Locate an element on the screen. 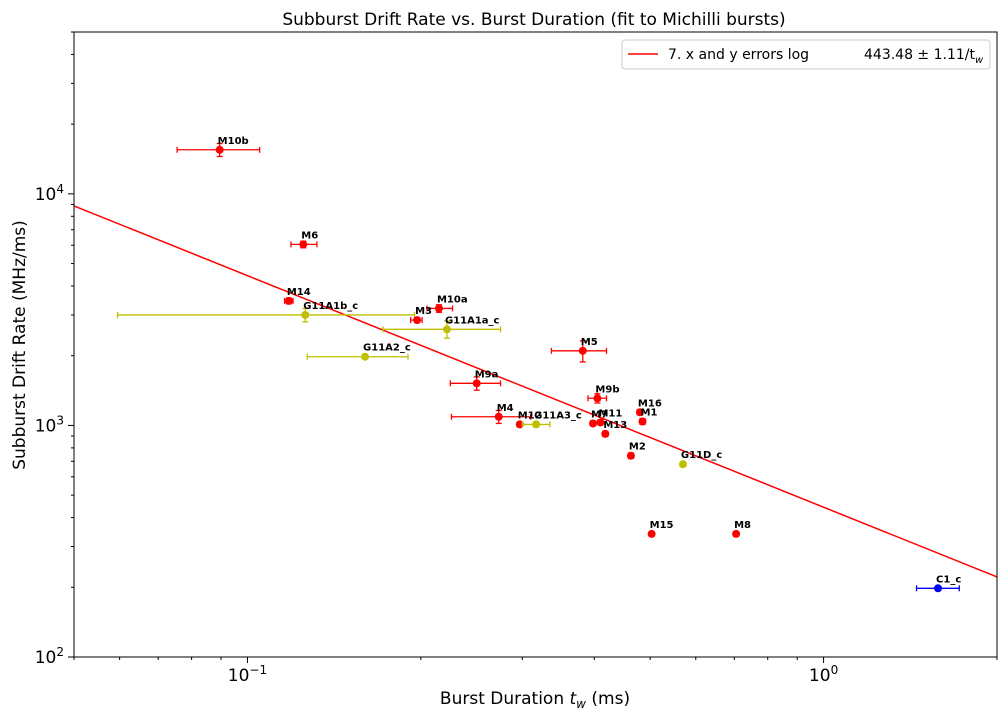  data-point-M13: M13 is located at coordinates (614, 429).